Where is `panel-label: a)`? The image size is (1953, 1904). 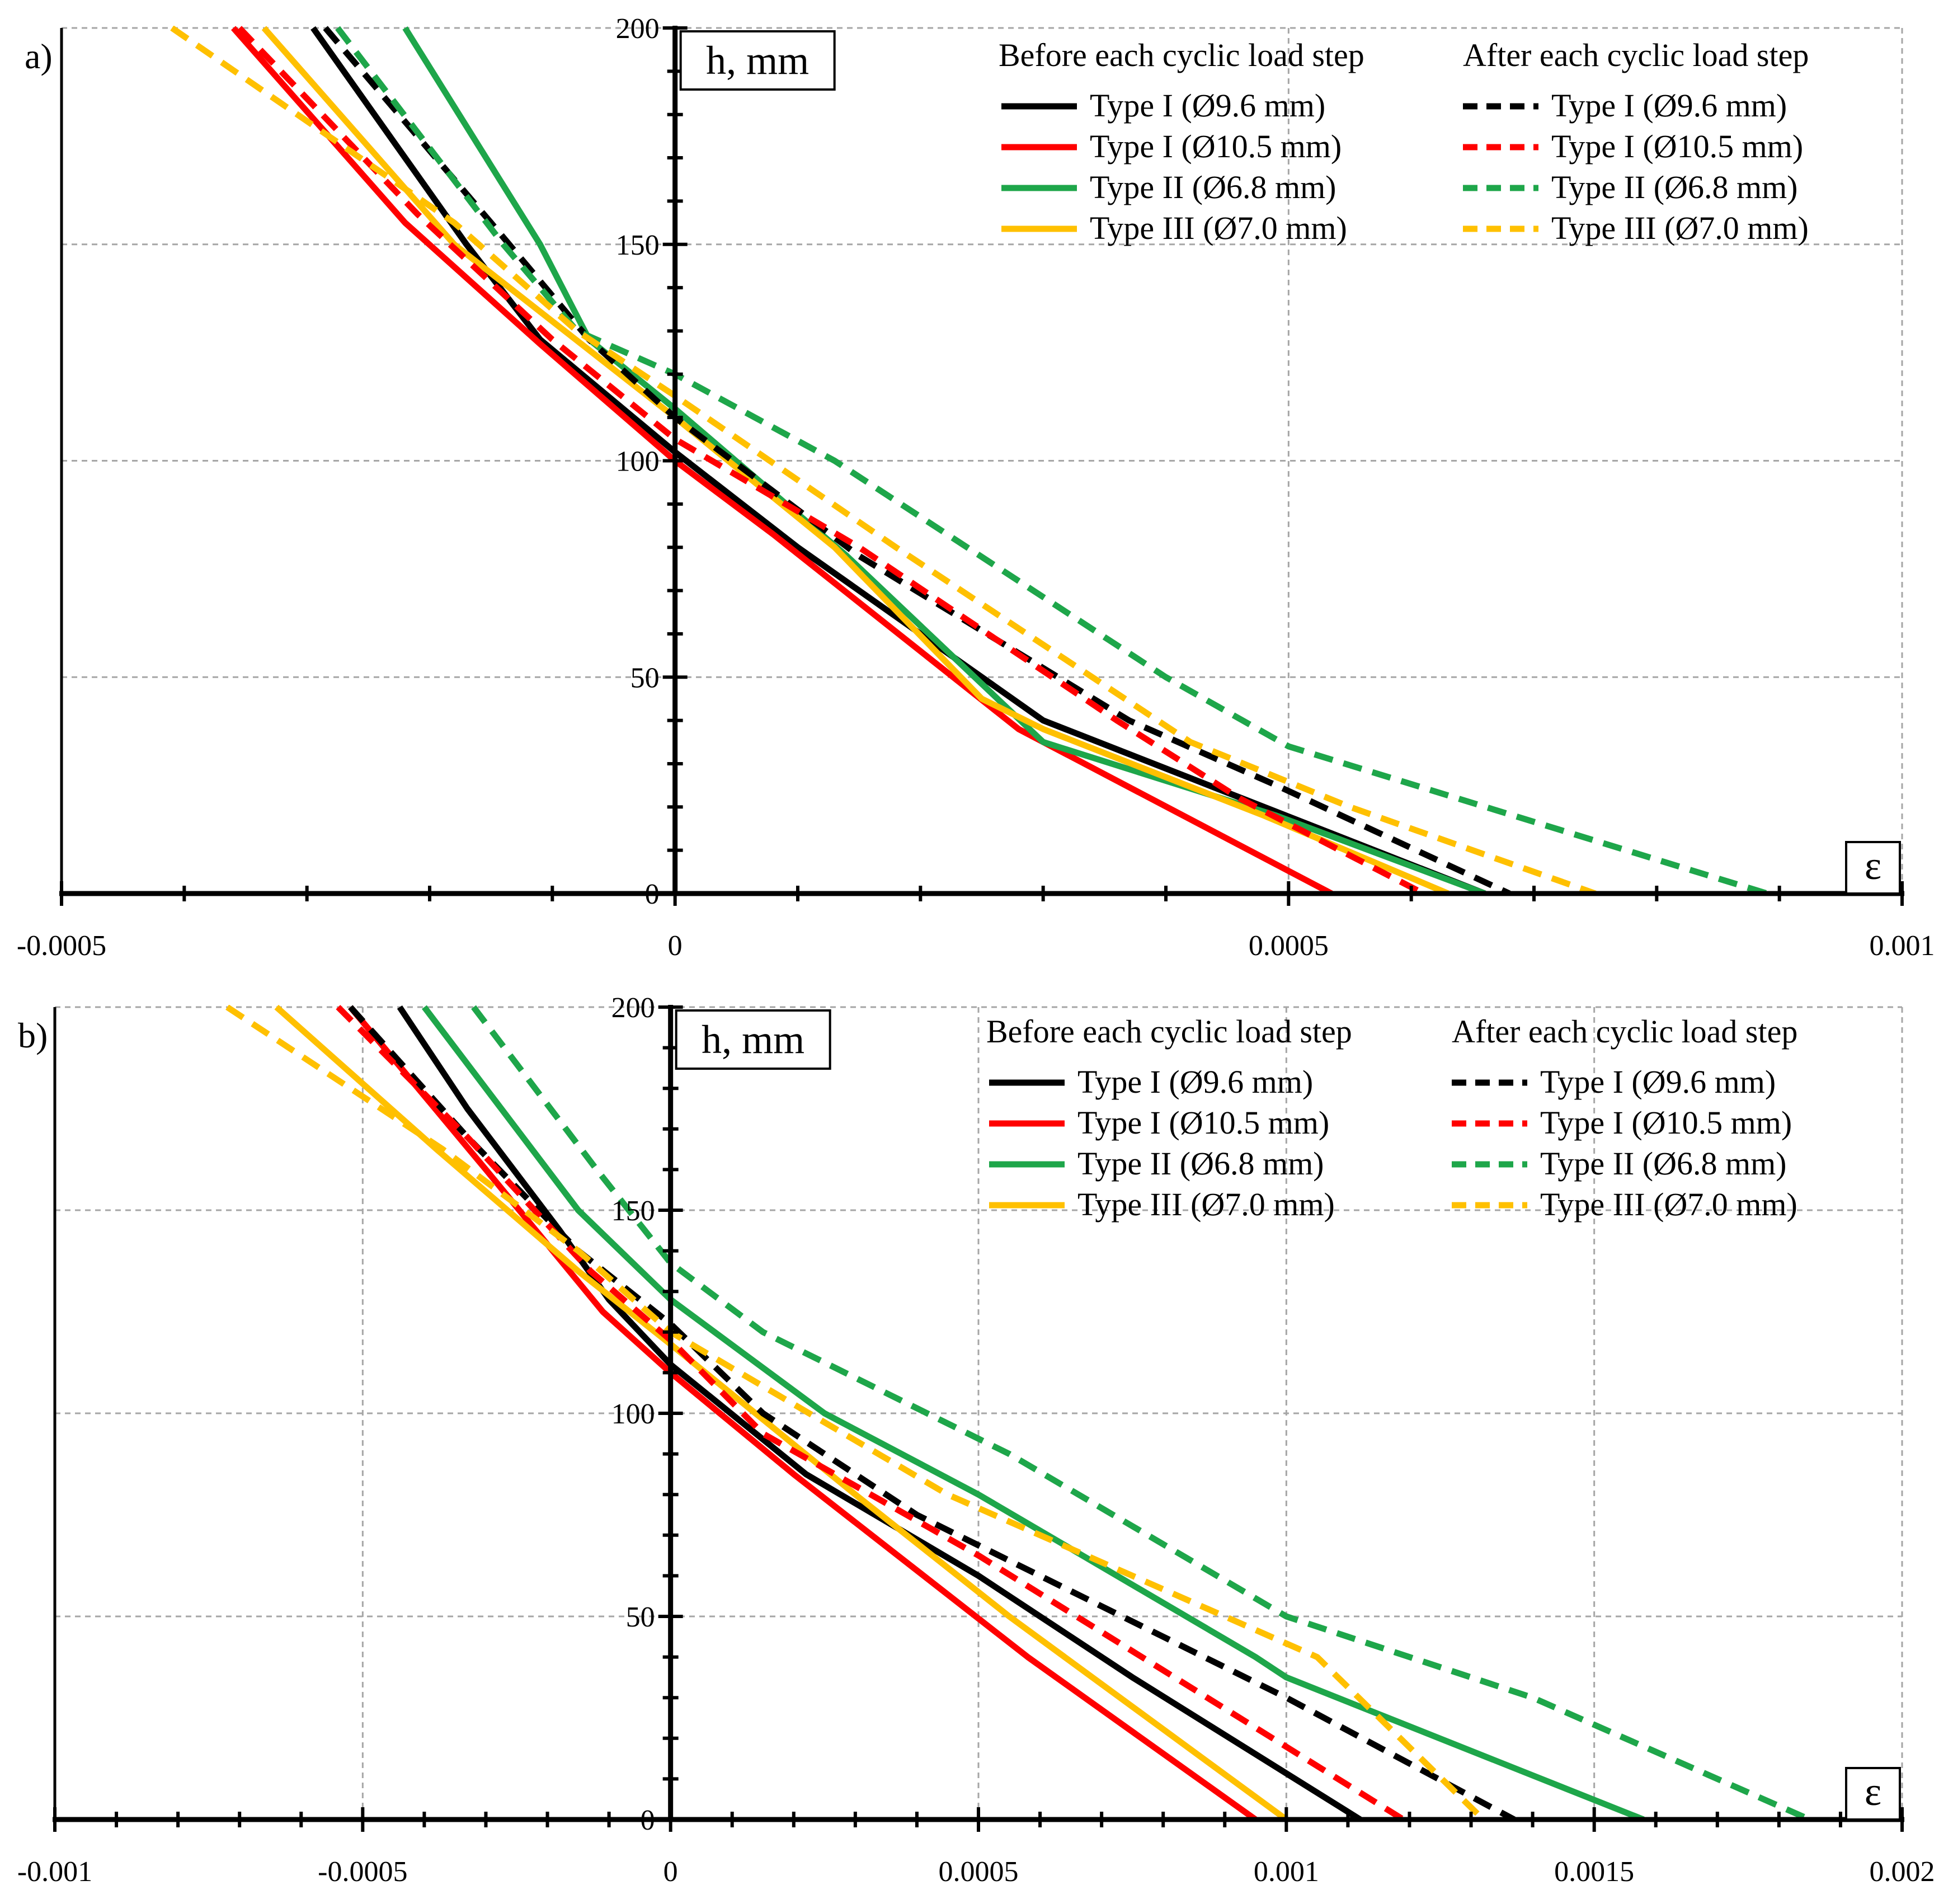
panel-label: a) is located at coordinates (39, 56).